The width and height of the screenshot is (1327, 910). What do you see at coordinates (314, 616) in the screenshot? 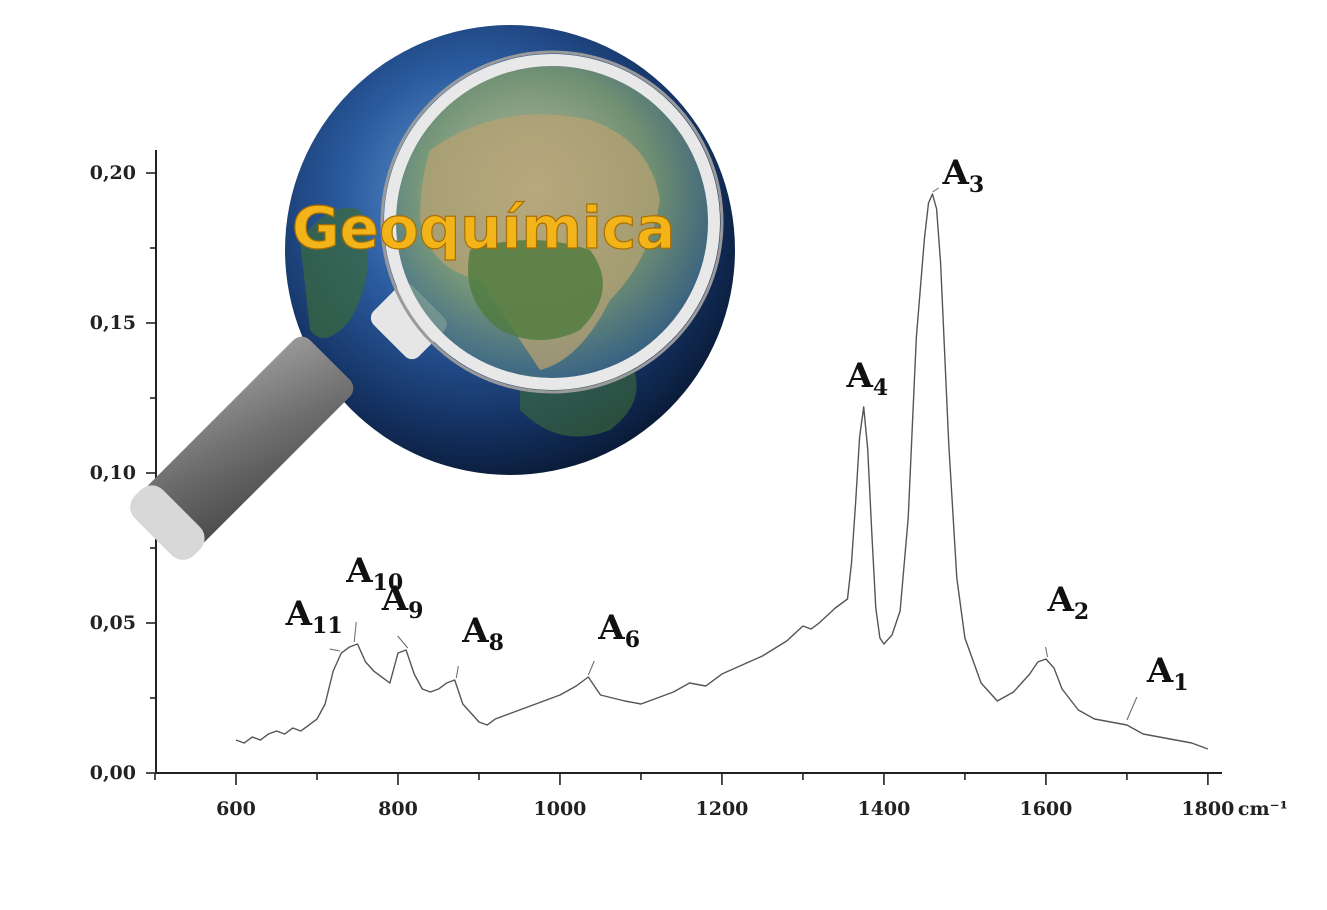
I see `peak-label-a11: A11` at bounding box center [314, 616].